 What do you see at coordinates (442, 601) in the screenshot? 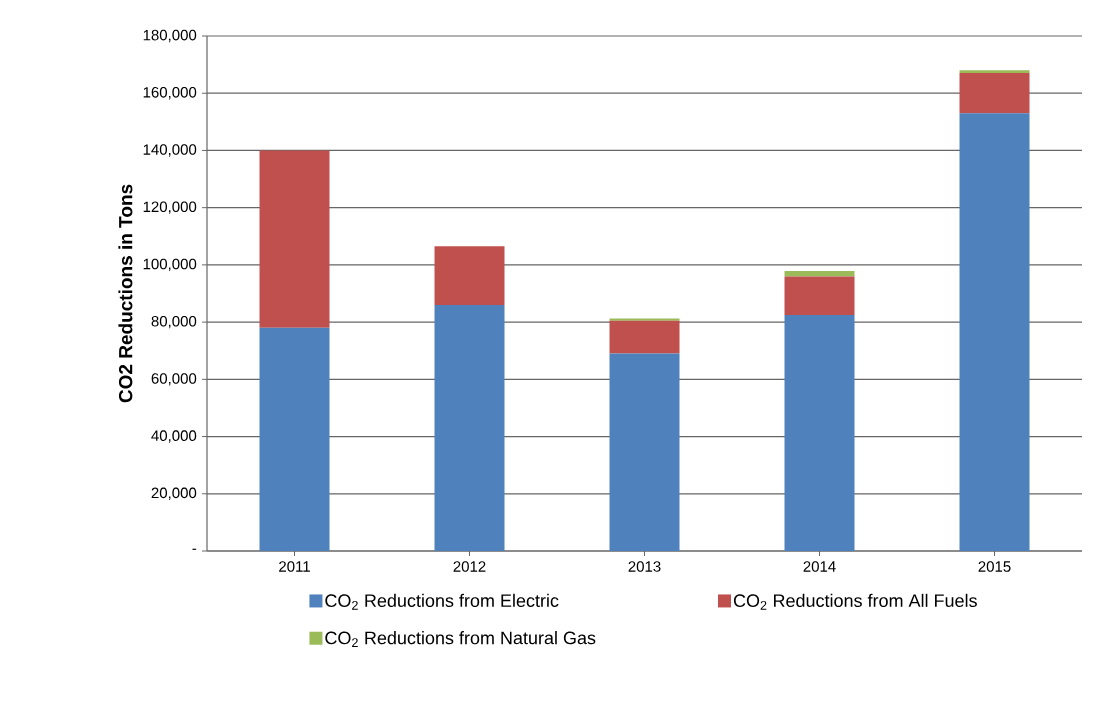
I see `legend-label: CO$_{2}$ Reductions from Electric` at bounding box center [442, 601].